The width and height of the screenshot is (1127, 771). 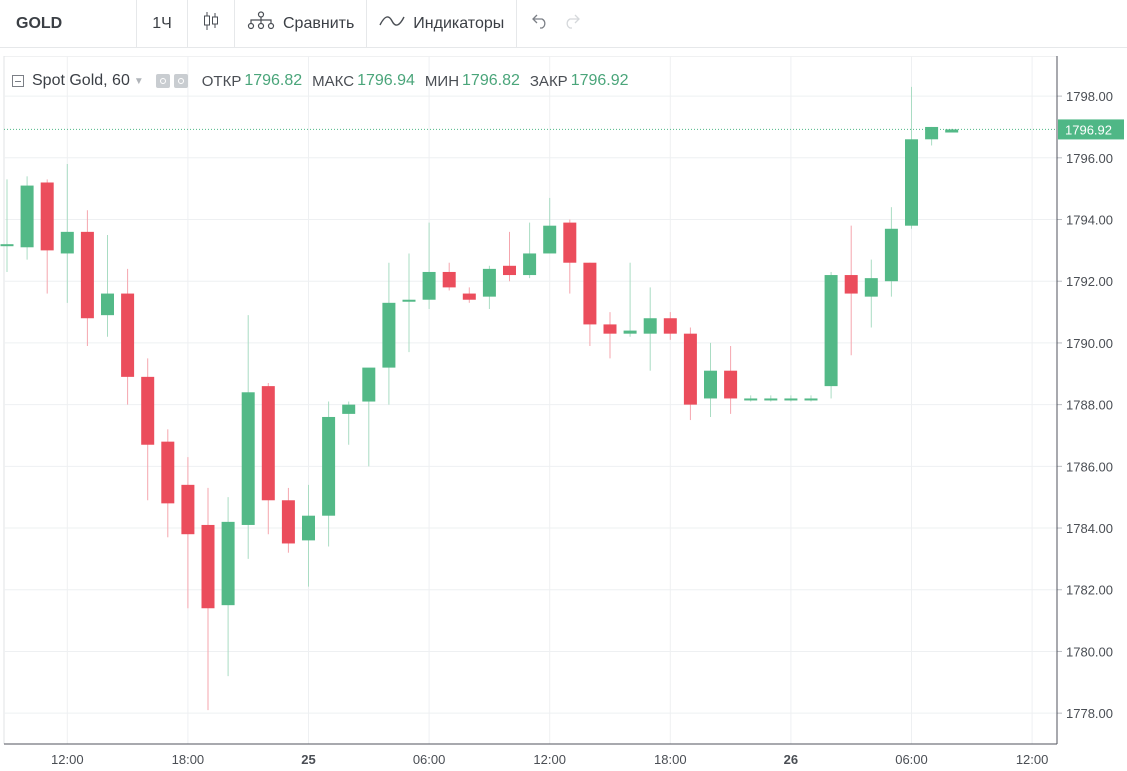 I want to click on price-tick-label: 1784.00, so click(x=1089, y=528).